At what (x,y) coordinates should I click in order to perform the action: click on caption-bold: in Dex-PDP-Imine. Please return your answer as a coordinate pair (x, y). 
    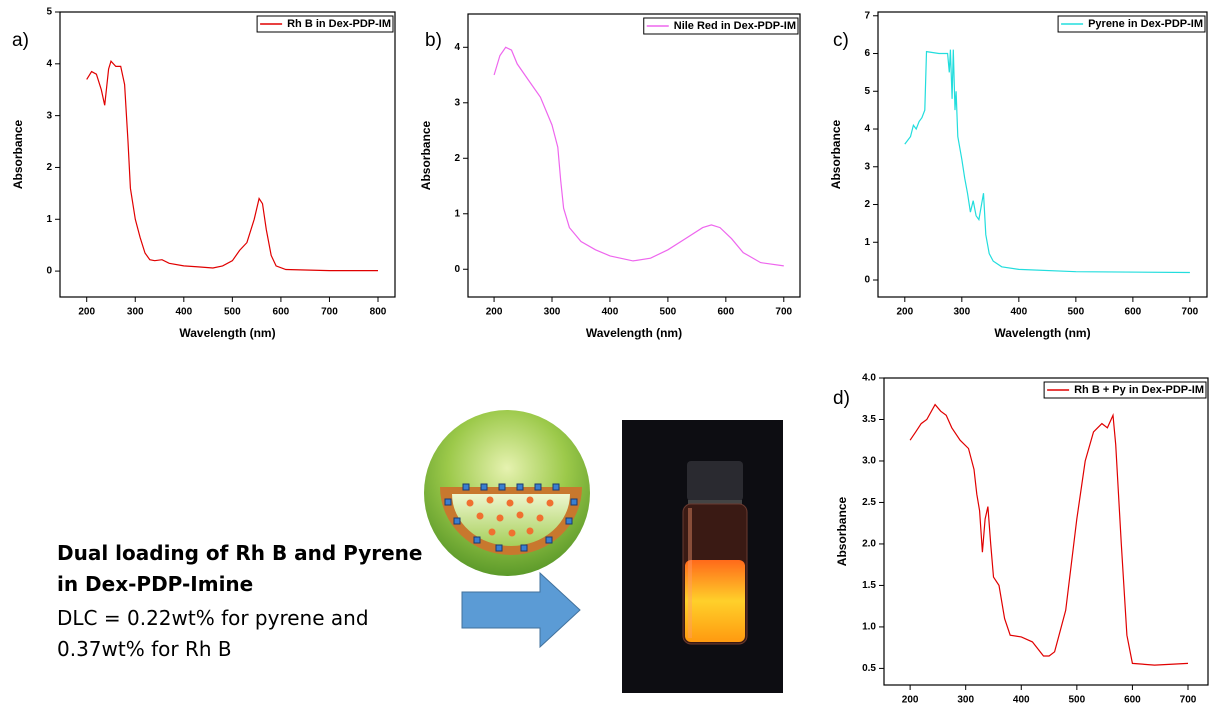
    Looking at the image, I should click on (155, 584).